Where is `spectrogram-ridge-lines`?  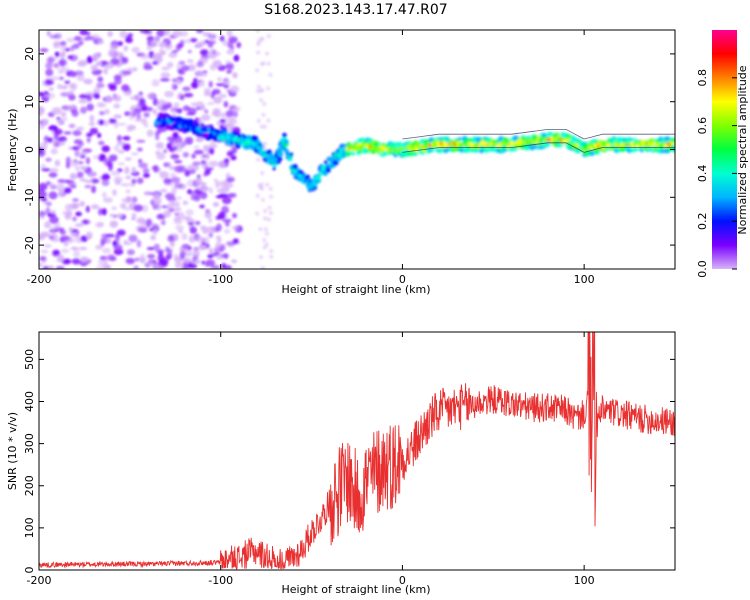
spectrogram-ridge-lines is located at coordinates (538, 141).